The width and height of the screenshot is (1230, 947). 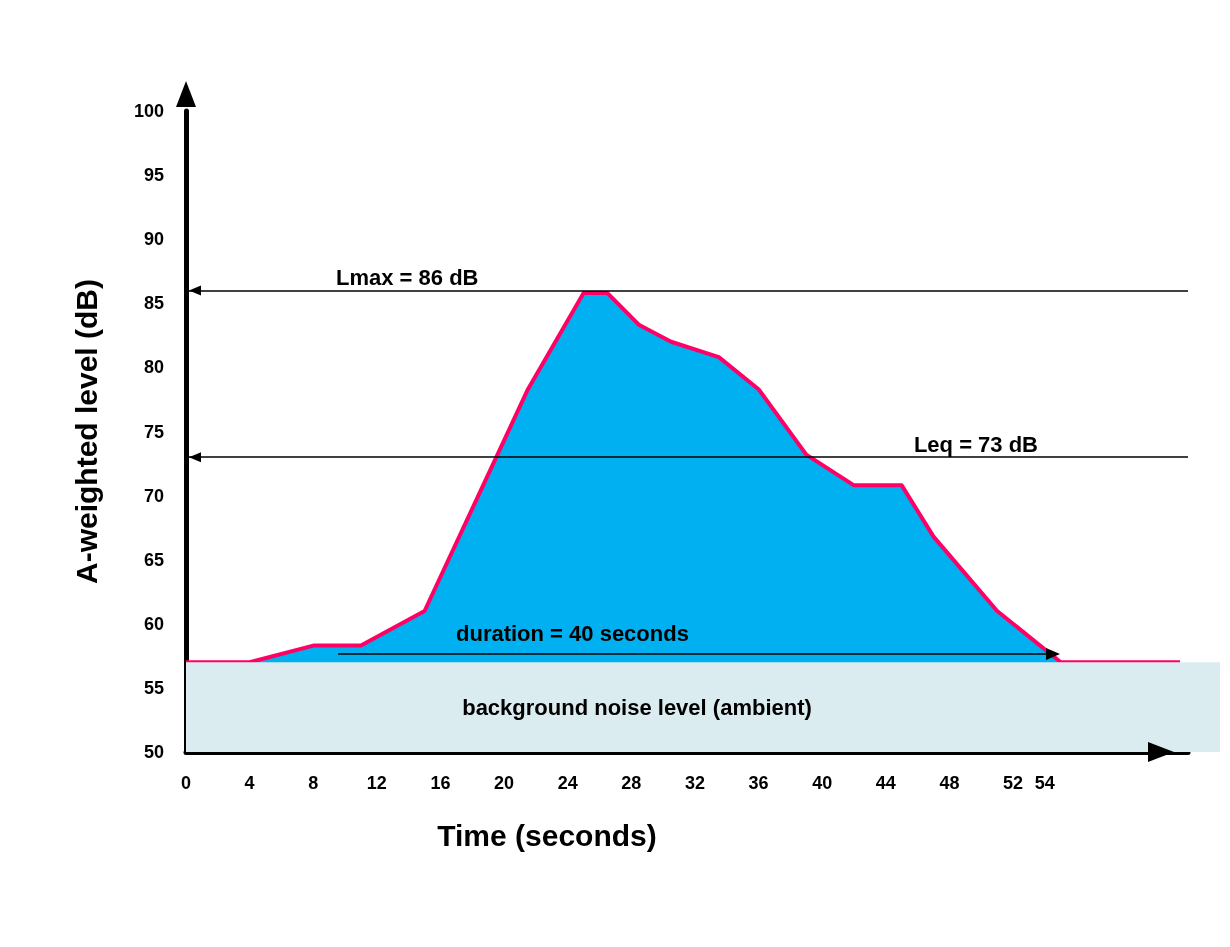 I want to click on x-tick-label: 0, so click(x=186, y=783).